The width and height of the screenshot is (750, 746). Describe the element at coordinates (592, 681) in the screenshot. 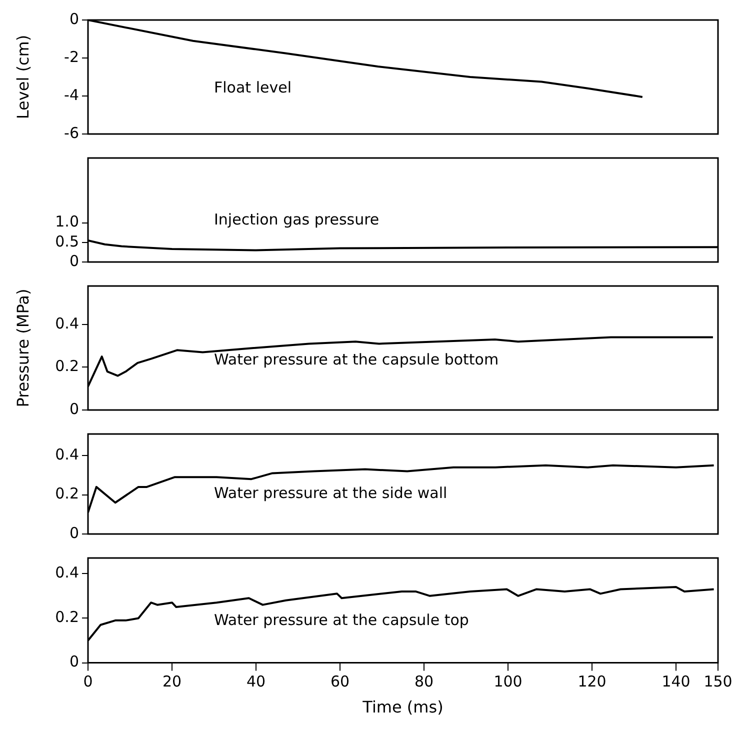

I see `x-tick-label: 120` at that location.